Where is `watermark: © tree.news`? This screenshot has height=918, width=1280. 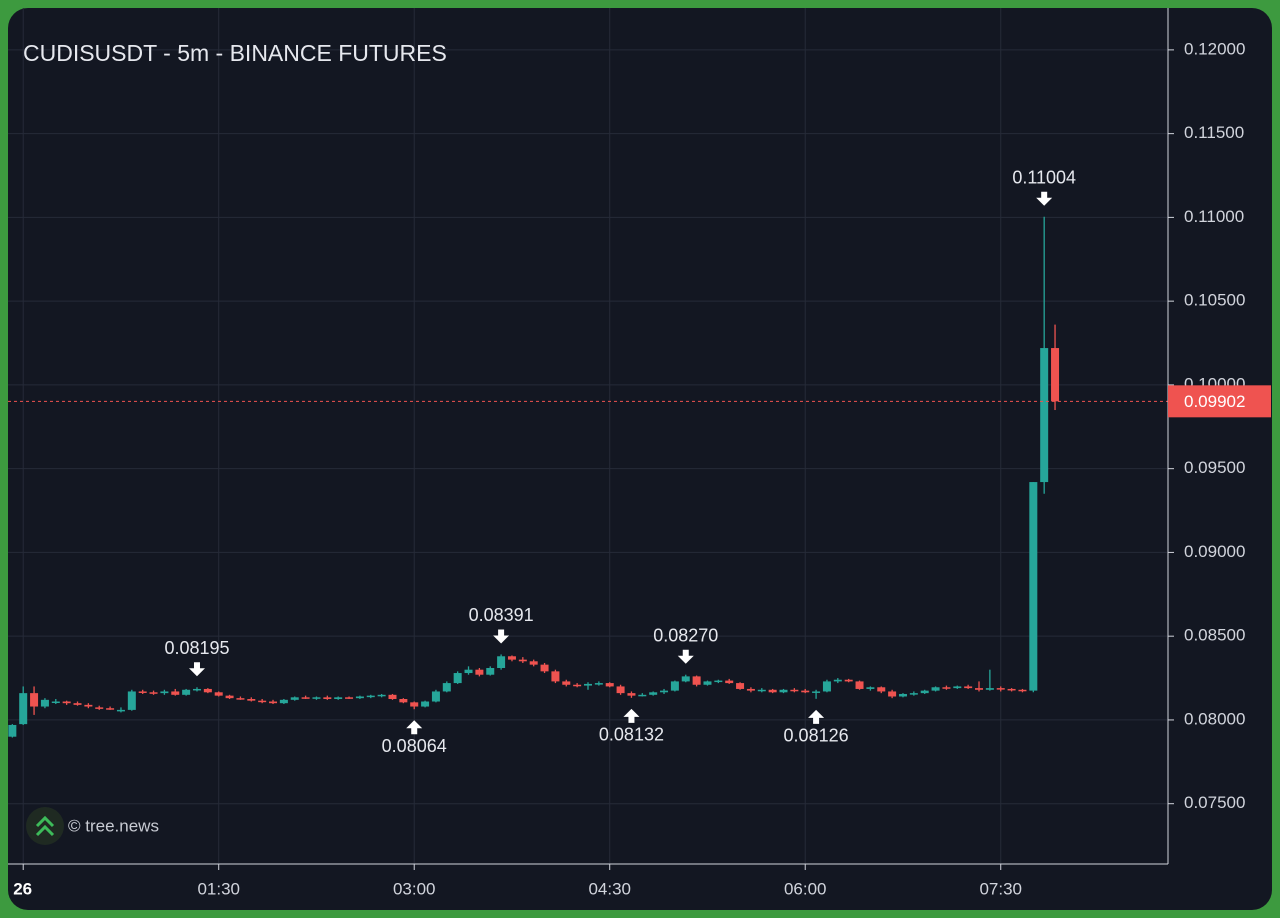
watermark: © tree.news is located at coordinates (92, 826).